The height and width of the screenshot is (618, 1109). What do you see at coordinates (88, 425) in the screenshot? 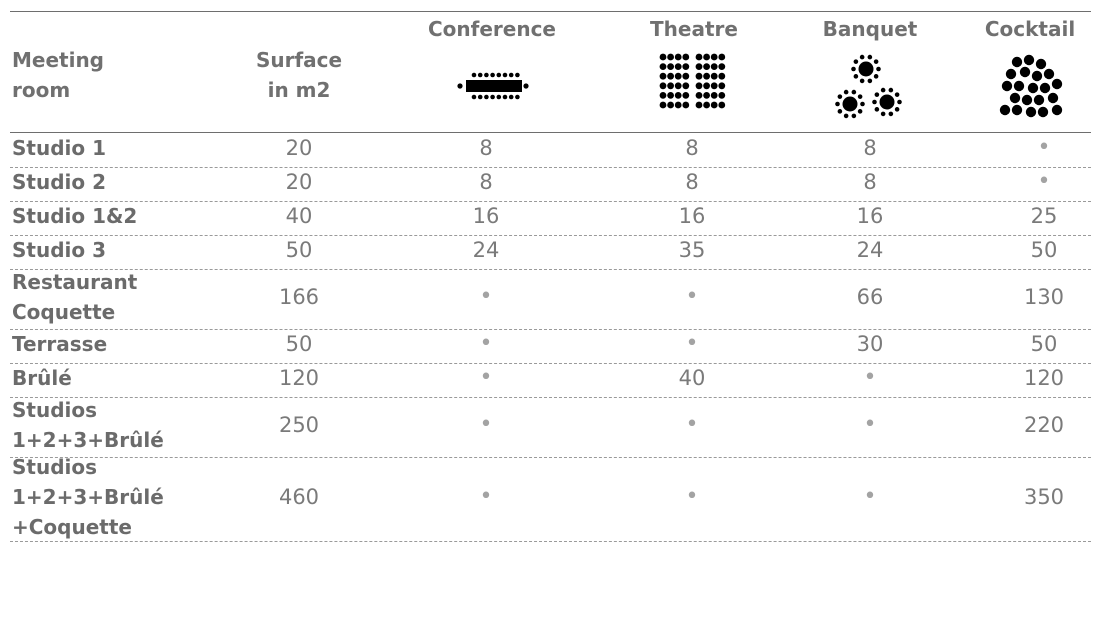
I see `row-name: Studios 1+2+3+Brûlé` at bounding box center [88, 425].